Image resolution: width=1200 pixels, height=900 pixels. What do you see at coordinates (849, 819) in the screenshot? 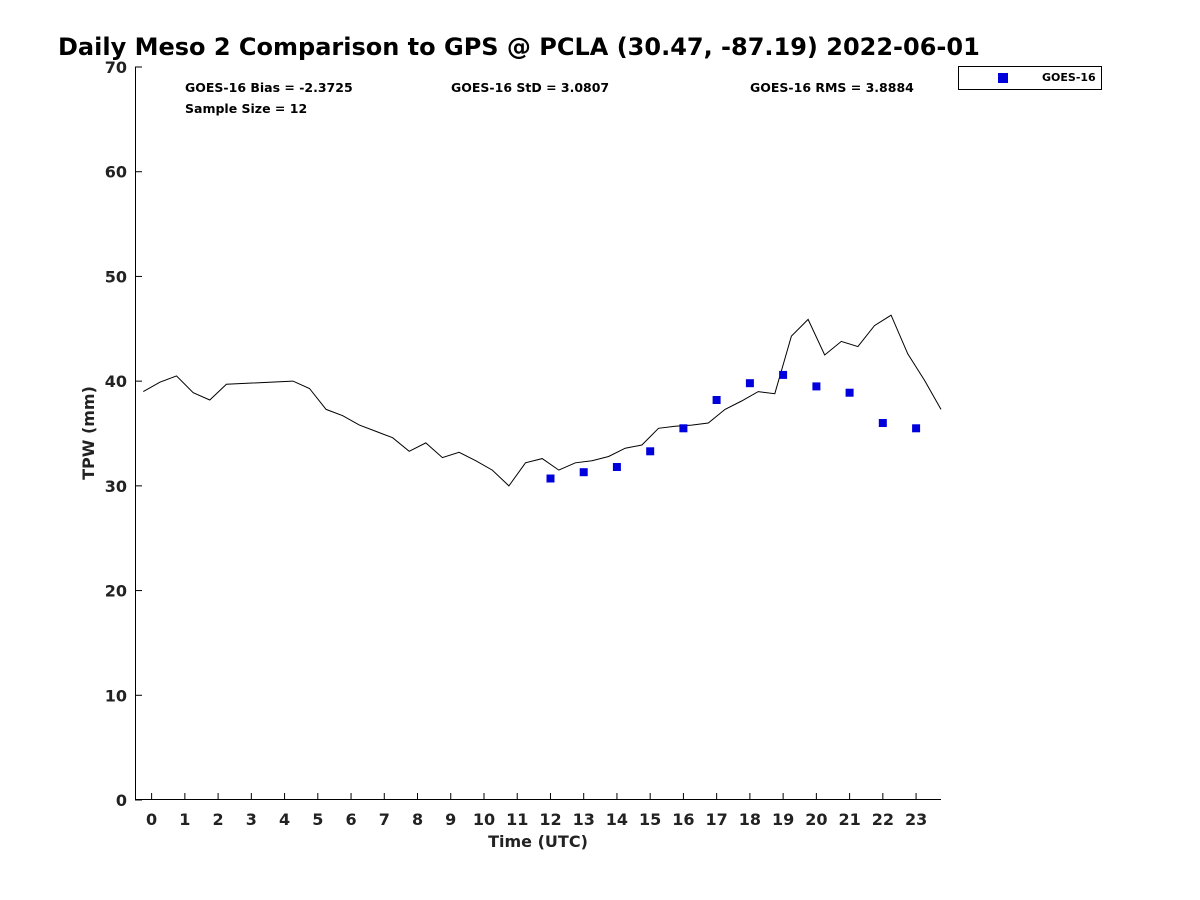
I see `x-tick-label: 21` at bounding box center [849, 819].